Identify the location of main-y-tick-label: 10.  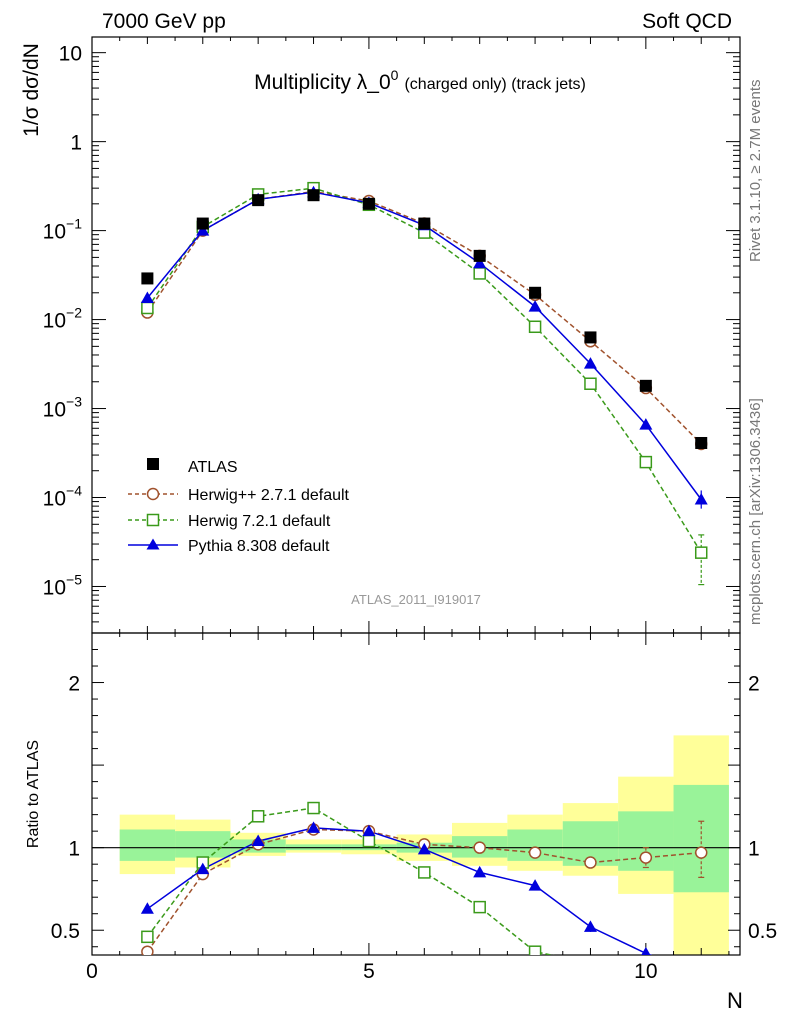
(70, 54).